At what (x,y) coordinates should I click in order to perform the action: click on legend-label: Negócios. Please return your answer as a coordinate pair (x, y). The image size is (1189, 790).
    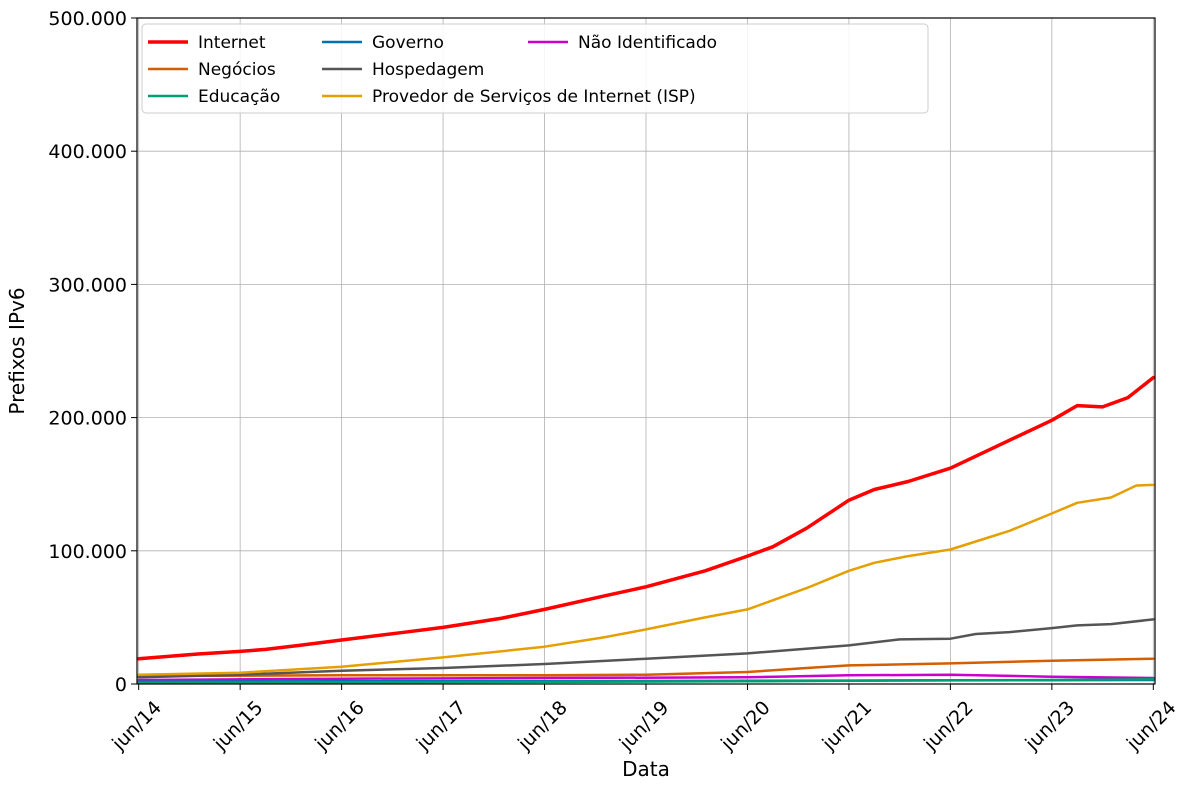
    Looking at the image, I should click on (237, 70).